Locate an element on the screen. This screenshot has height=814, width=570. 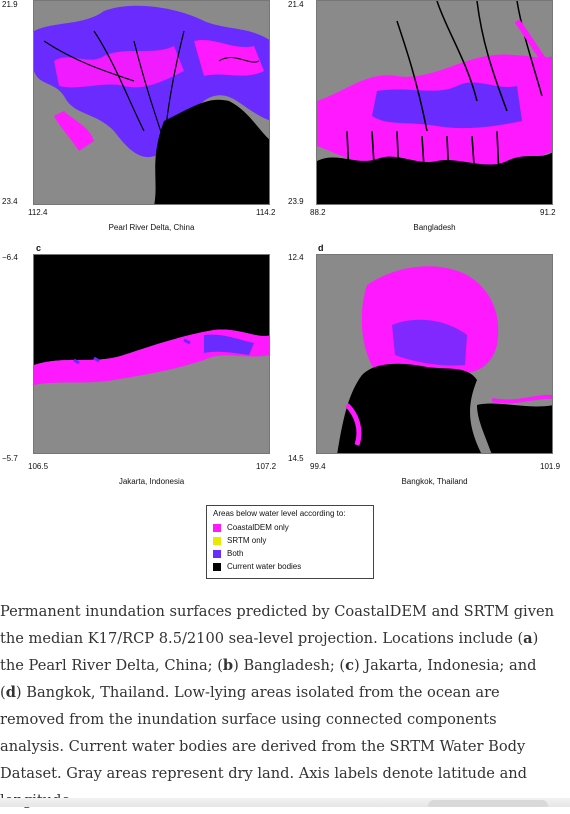
caption-text: ) the Pearl River Delta, China; ( is located at coordinates (269, 652).